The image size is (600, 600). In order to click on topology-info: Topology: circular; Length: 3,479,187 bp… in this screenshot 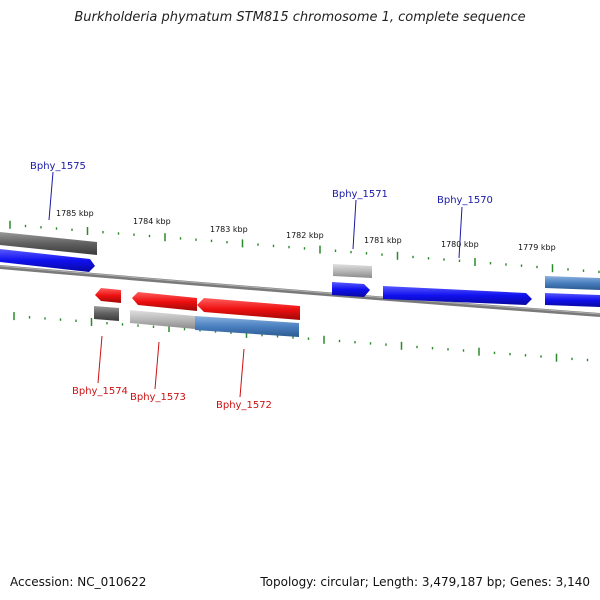, I will do `click(425, 582)`.